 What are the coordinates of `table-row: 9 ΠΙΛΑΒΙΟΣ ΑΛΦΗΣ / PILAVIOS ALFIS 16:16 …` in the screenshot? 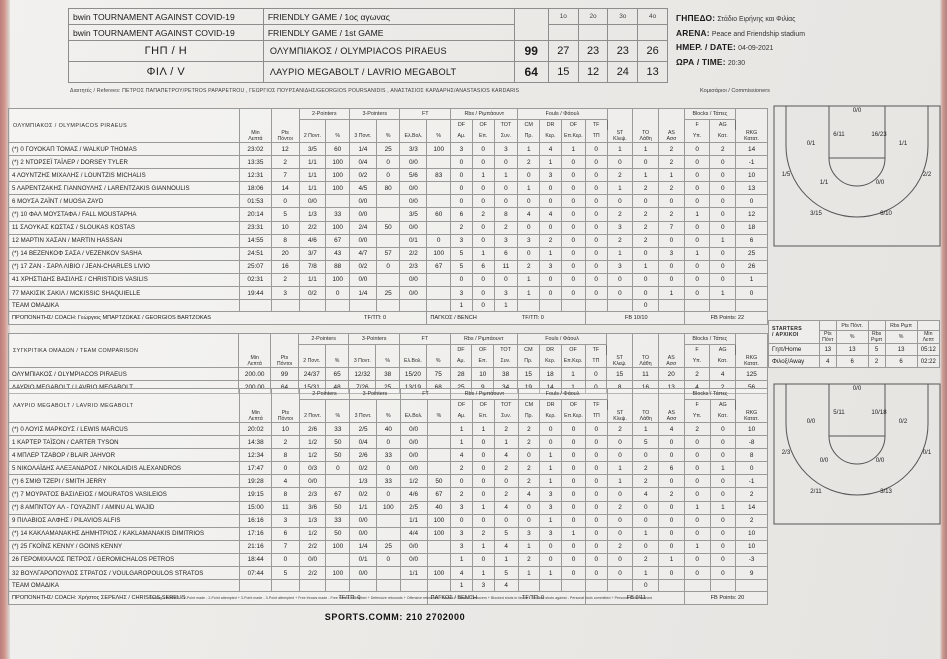 It's located at (387, 520).